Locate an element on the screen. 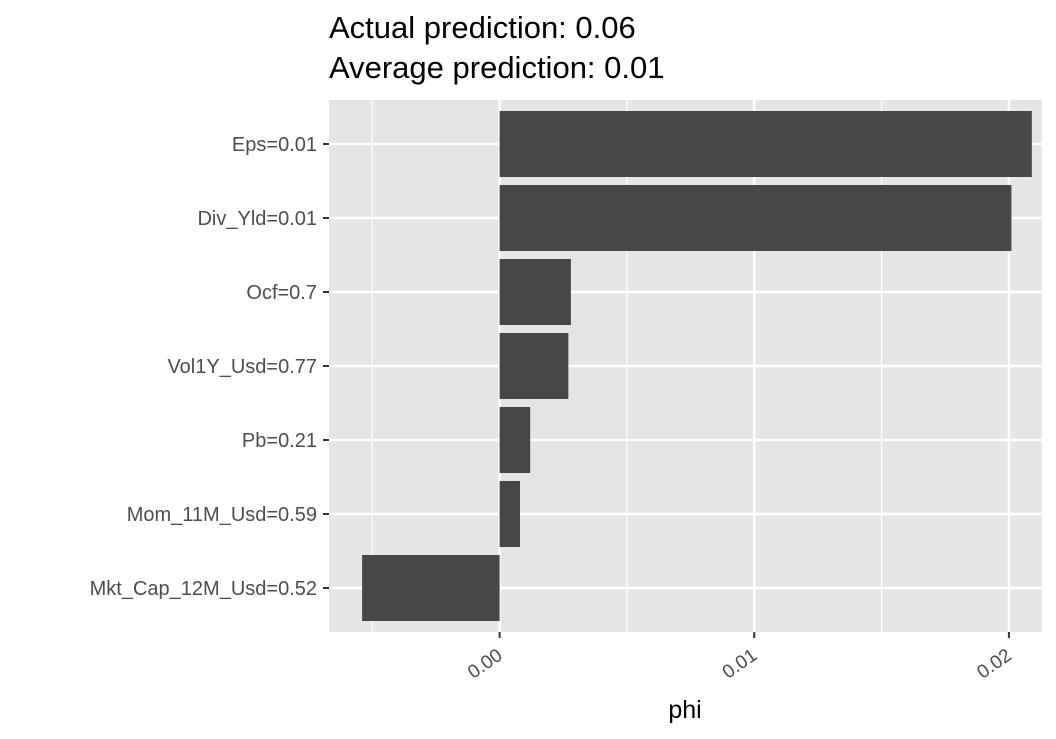 Image resolution: width=1056 pixels, height=739 pixels. x-tick-label: 0.01 is located at coordinates (740, 664).